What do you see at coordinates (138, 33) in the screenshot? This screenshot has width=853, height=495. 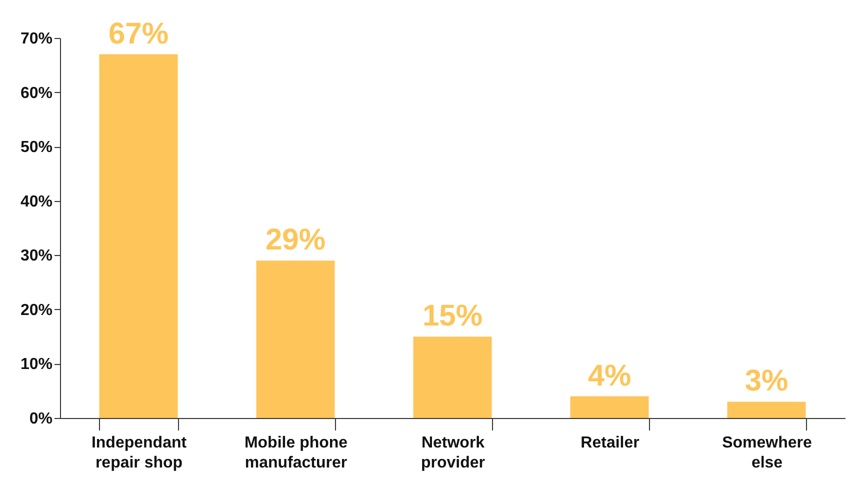 I see `data-label: 67%` at bounding box center [138, 33].